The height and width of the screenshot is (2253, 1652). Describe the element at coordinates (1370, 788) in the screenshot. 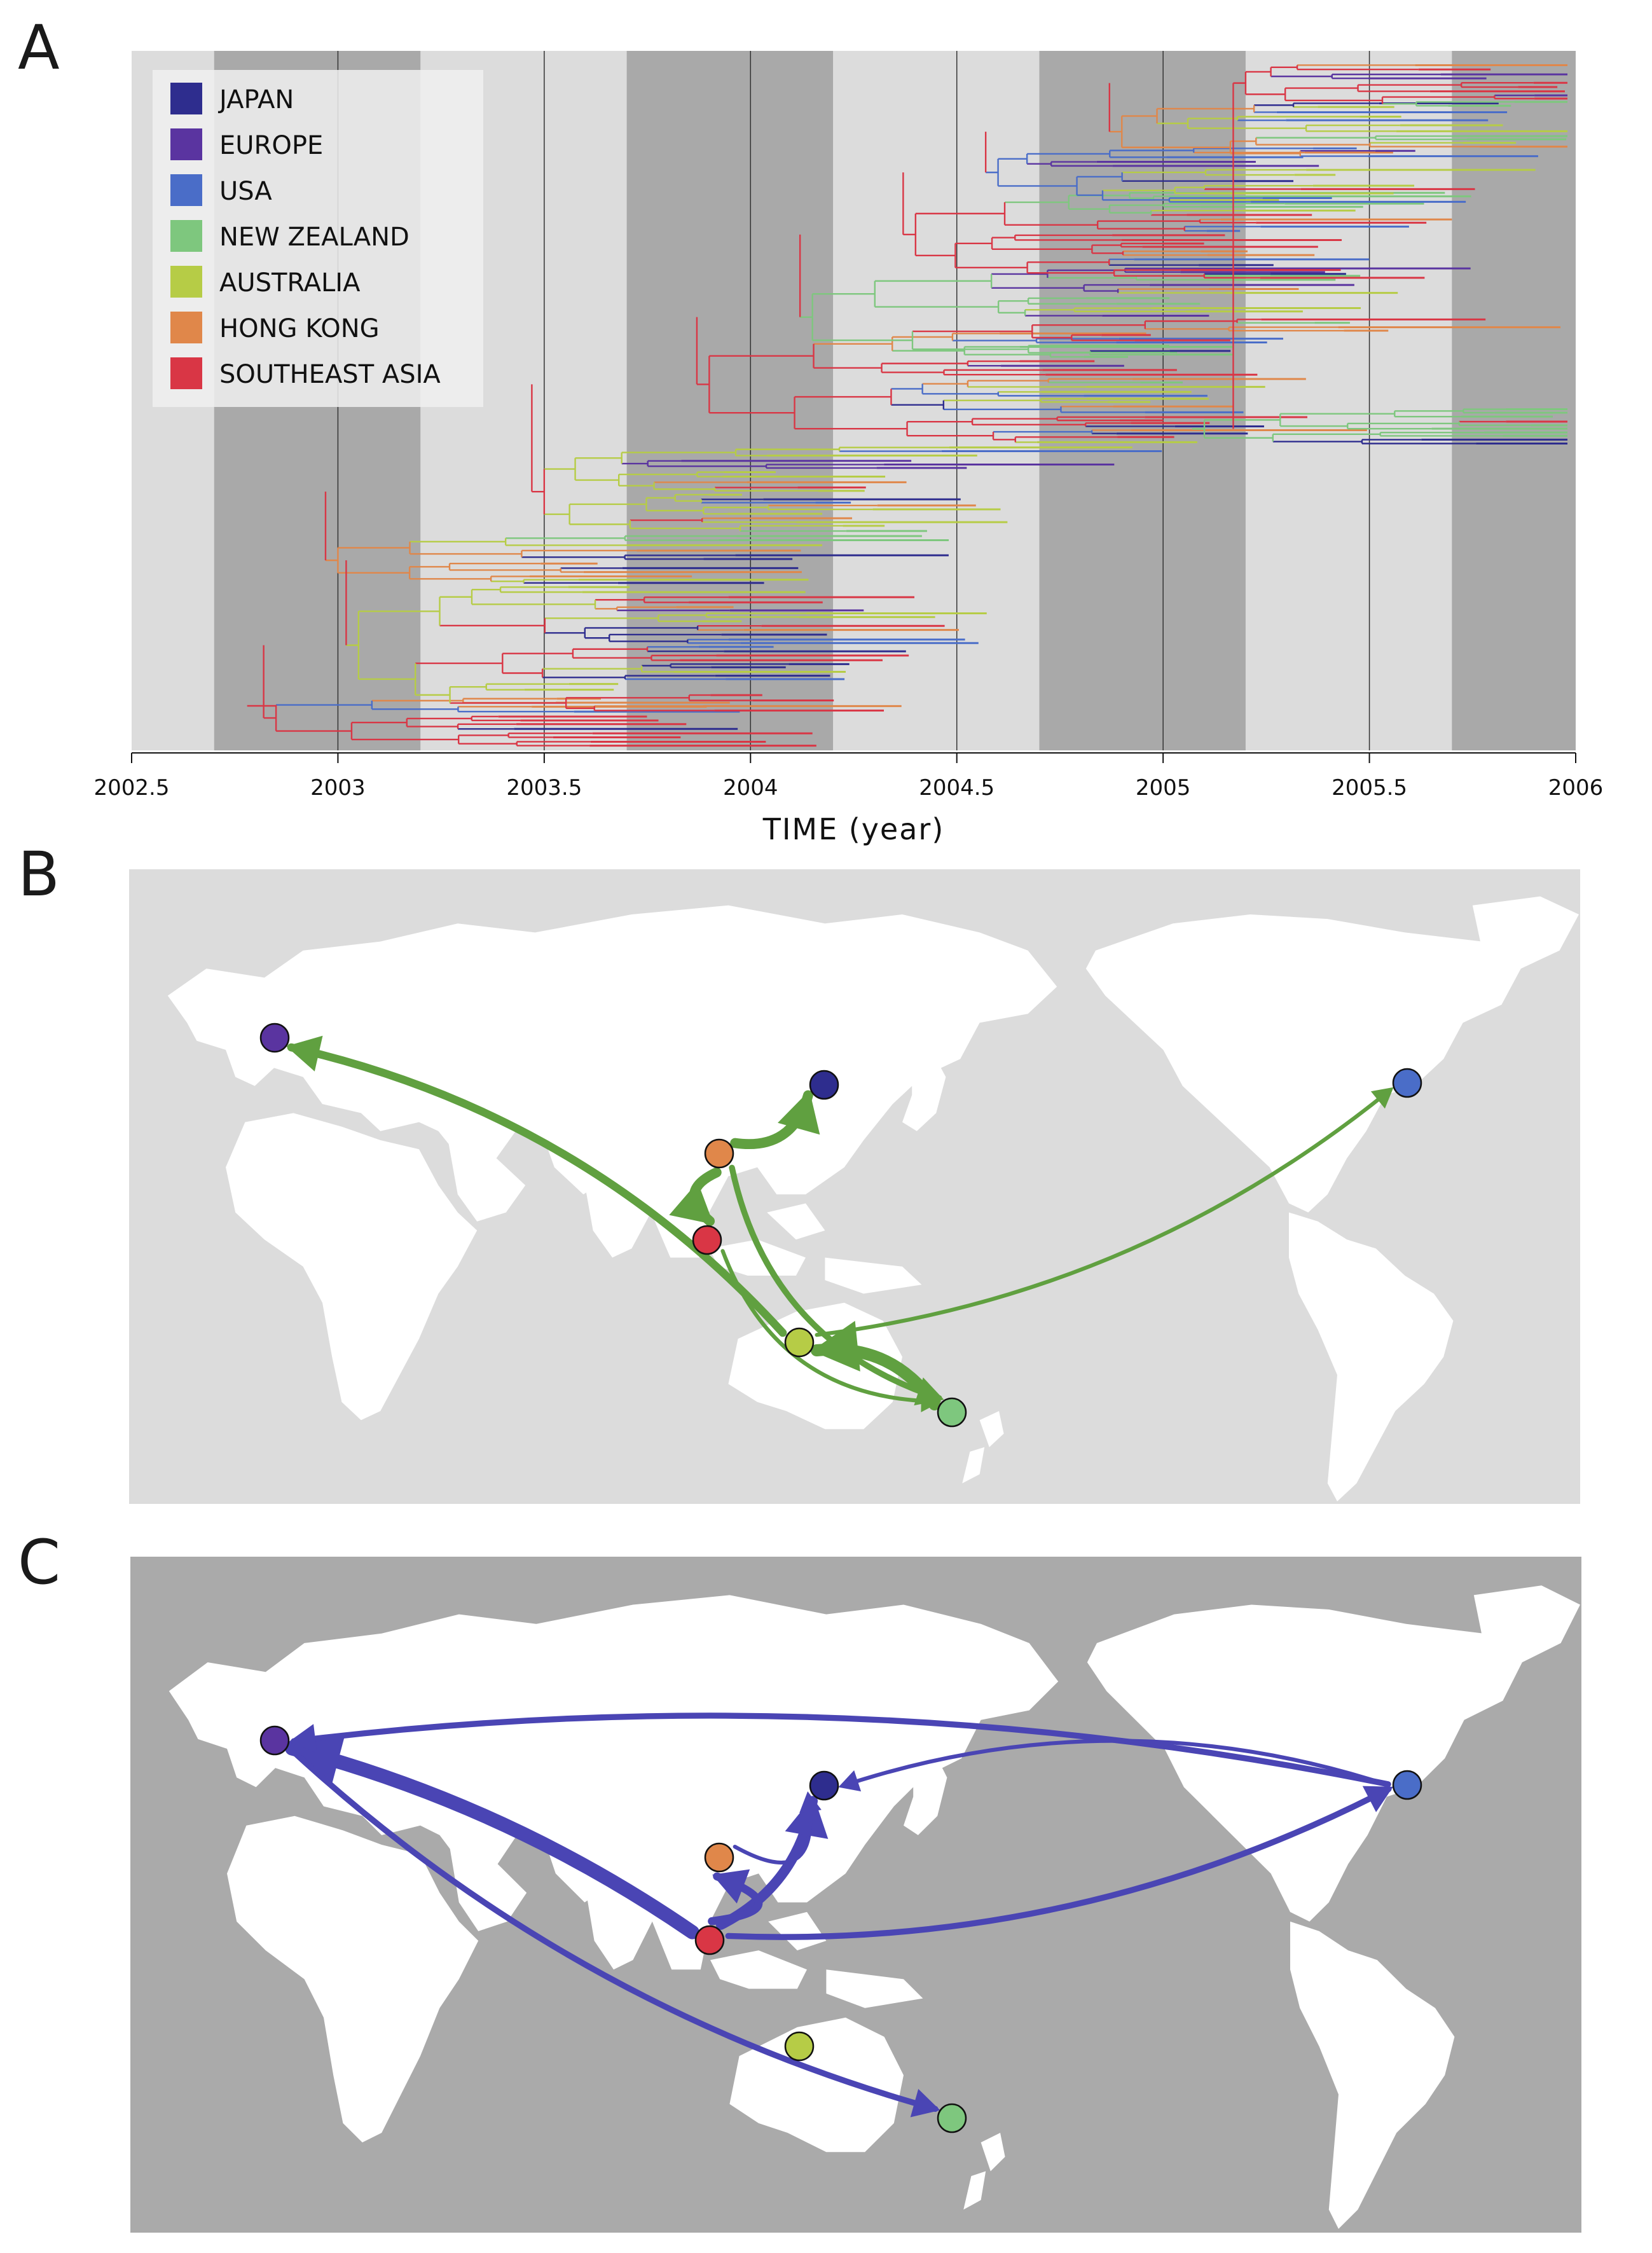

I see `x-tick-label: 2005.5` at that location.